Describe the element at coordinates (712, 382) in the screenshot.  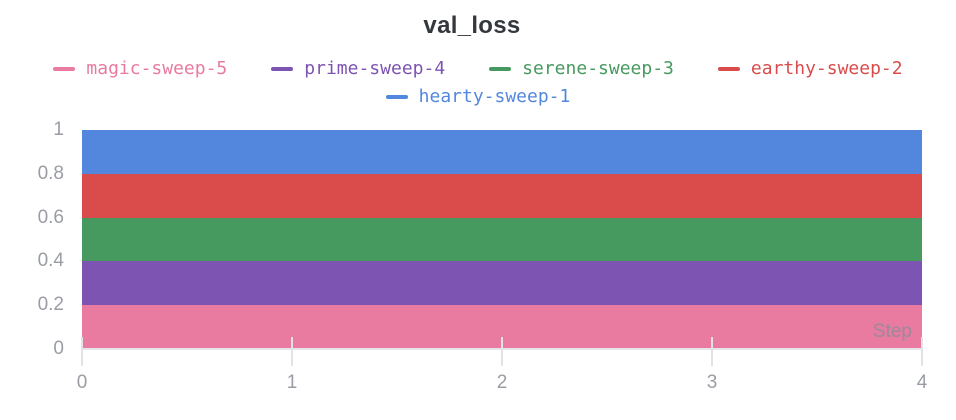
I see `x-tick-label: 3` at that location.